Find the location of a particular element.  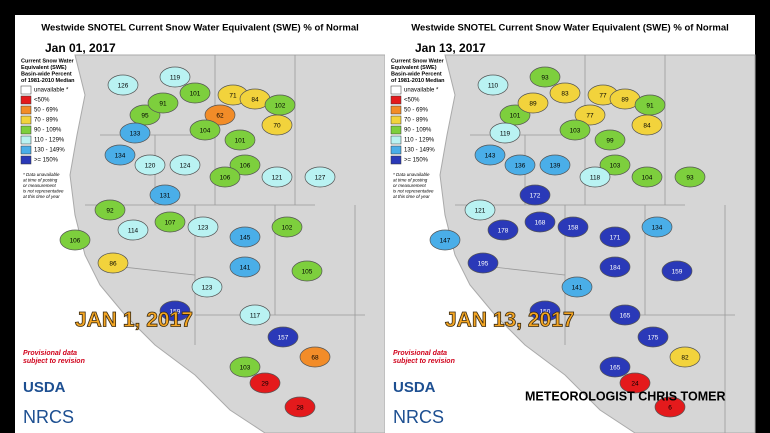

basin-value: 6 is located at coordinates (670, 408).